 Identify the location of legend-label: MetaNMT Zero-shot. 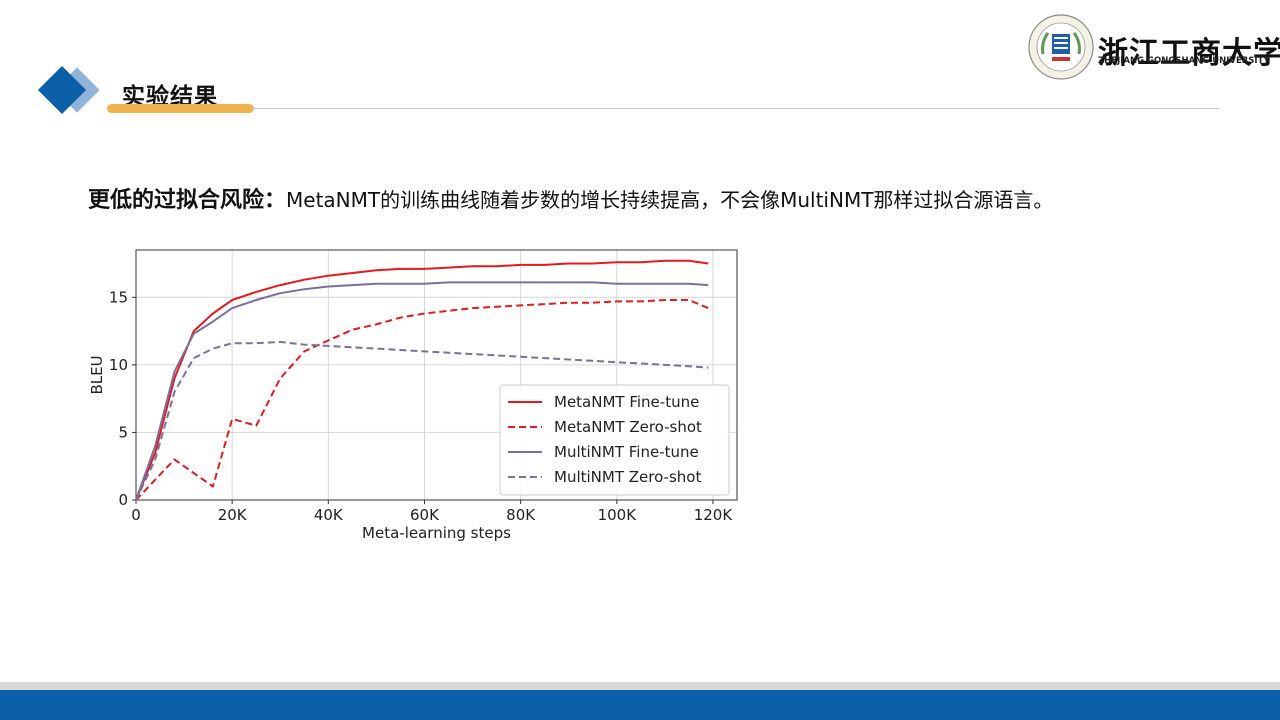
(628, 427).